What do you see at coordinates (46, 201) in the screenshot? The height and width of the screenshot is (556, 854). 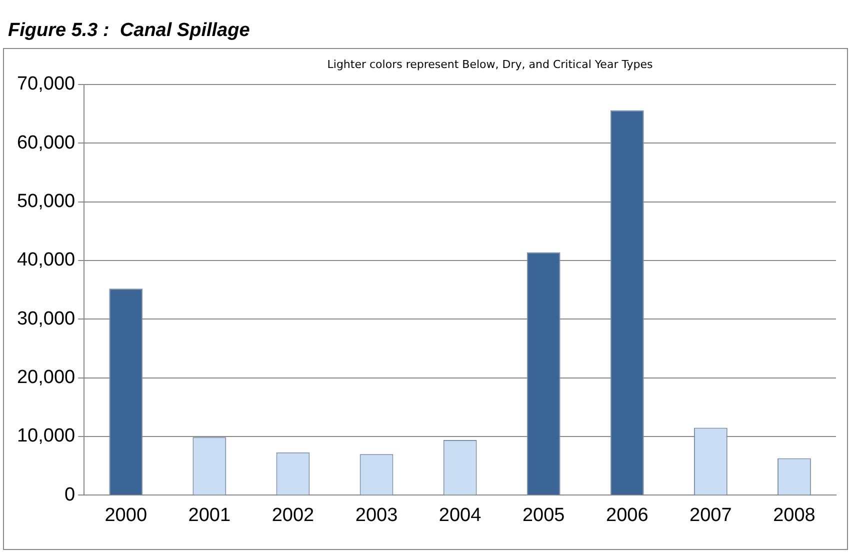 I see `y-tick-label: 50,000` at bounding box center [46, 201].